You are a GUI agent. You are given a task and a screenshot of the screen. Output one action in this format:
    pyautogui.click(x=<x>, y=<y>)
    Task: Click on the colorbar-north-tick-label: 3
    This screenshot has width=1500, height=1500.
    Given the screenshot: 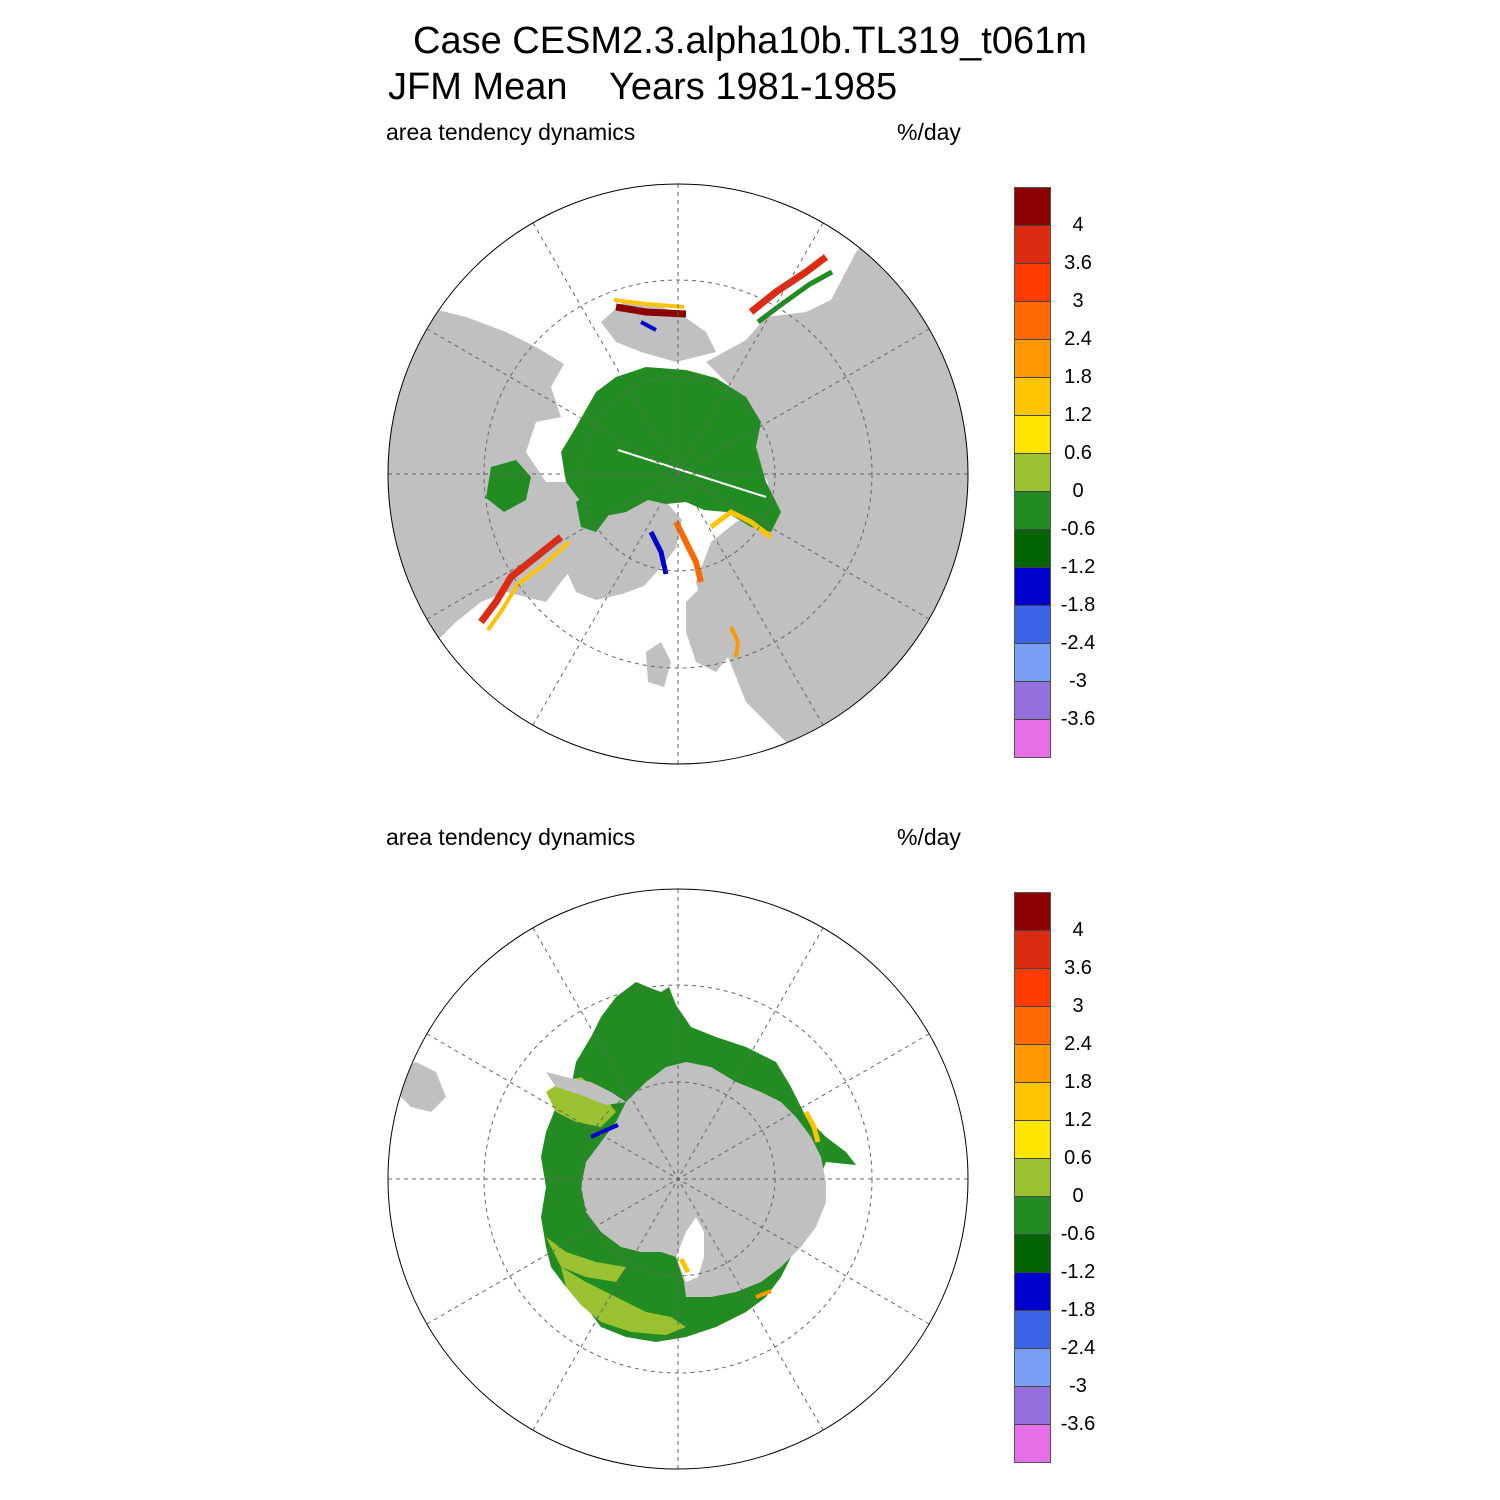 What is the action you would take?
    pyautogui.click(x=1078, y=301)
    